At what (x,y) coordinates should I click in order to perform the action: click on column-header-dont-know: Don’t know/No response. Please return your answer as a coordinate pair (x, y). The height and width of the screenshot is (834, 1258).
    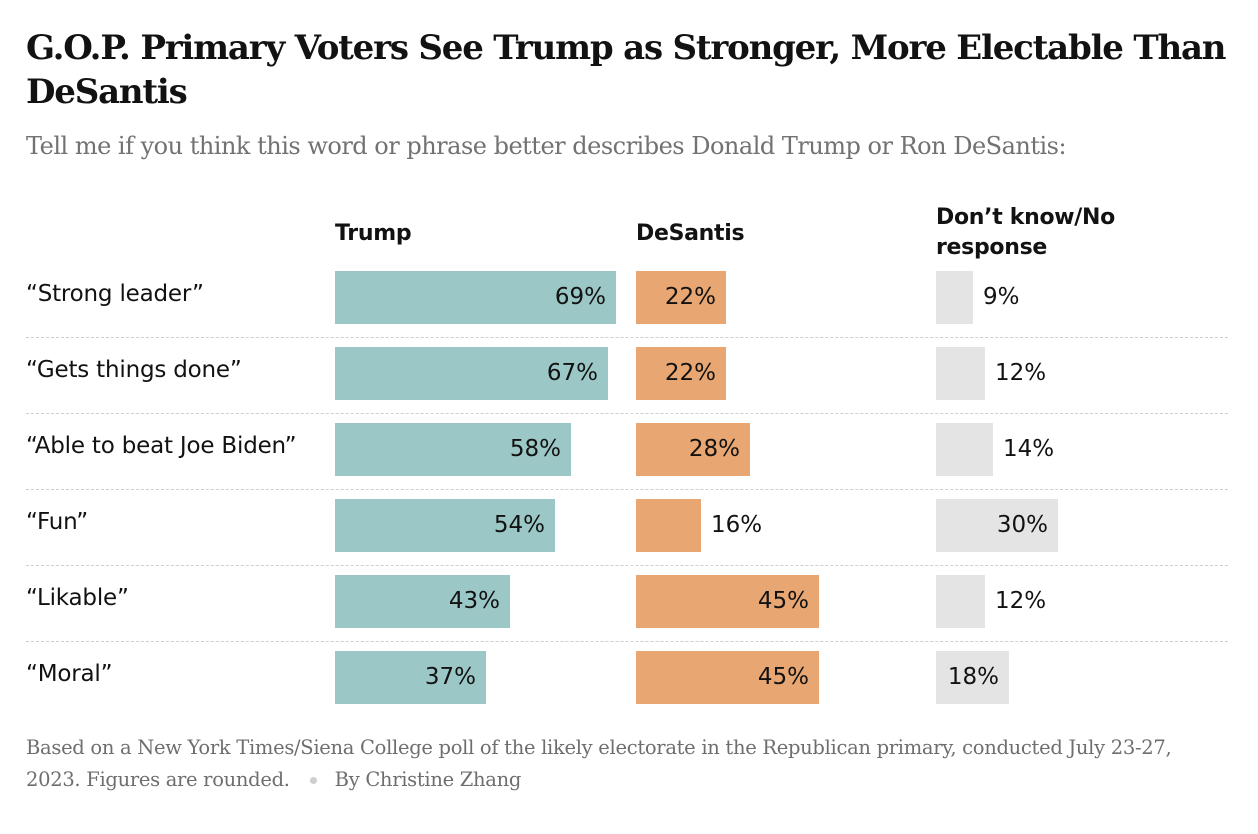
    Looking at the image, I should click on (1025, 232).